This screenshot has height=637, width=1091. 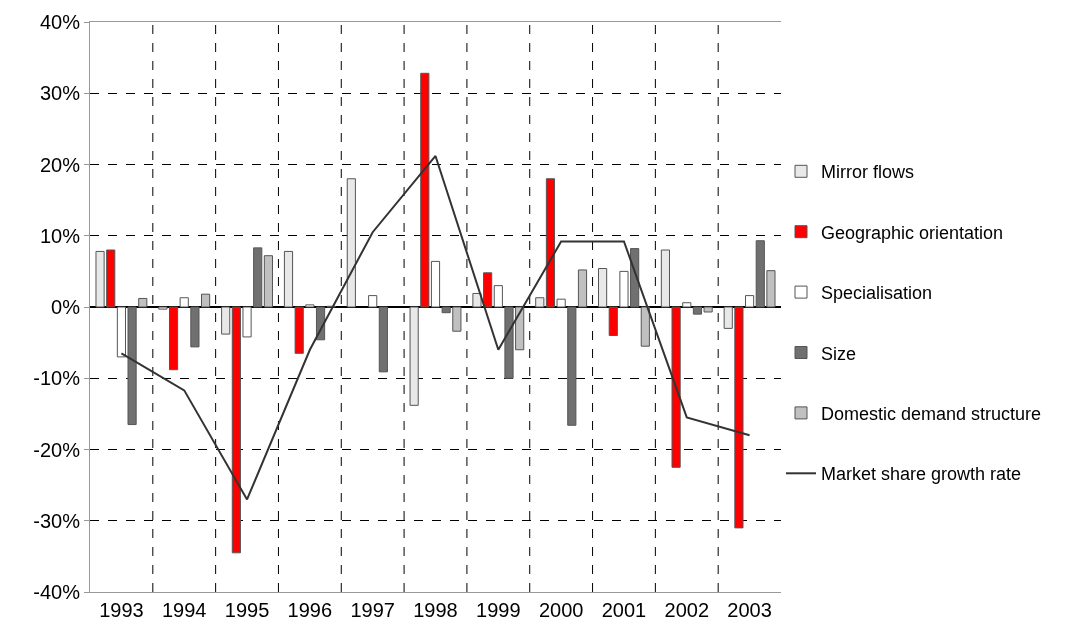 I want to click on y-tick-label: 30%, so click(x=60, y=93).